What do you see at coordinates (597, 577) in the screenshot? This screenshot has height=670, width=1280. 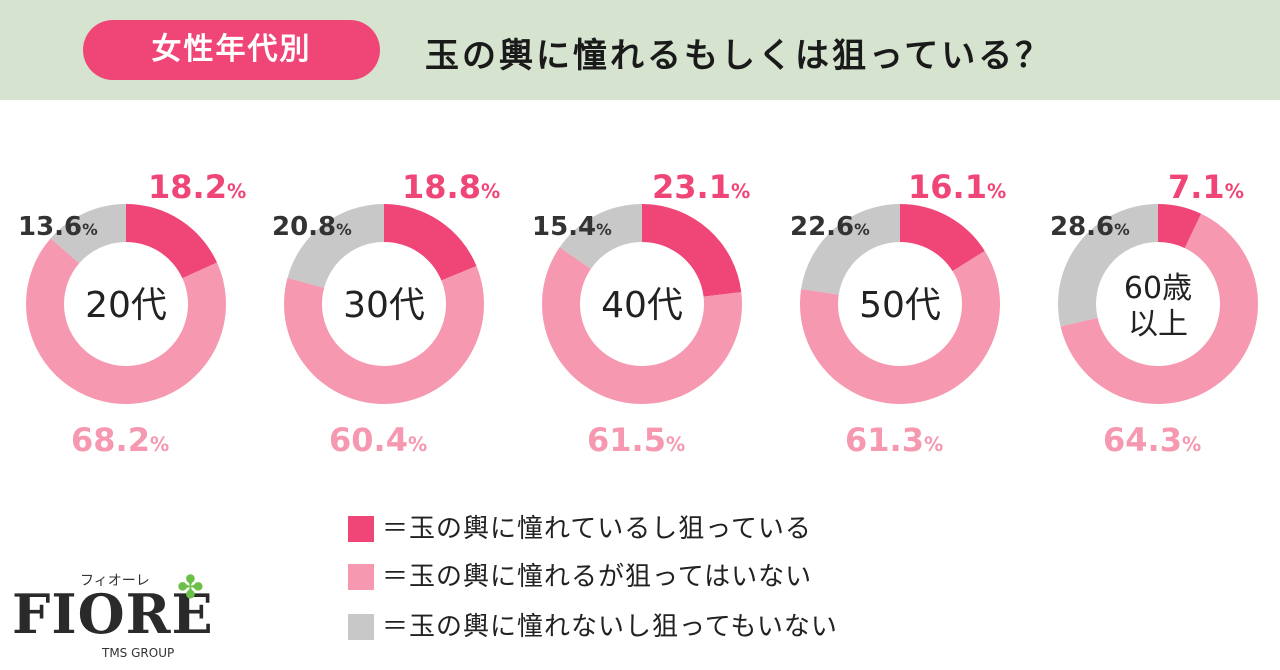 I see `legend-label: ＝玉の輿に憧れるが狙ってはいない` at bounding box center [597, 577].